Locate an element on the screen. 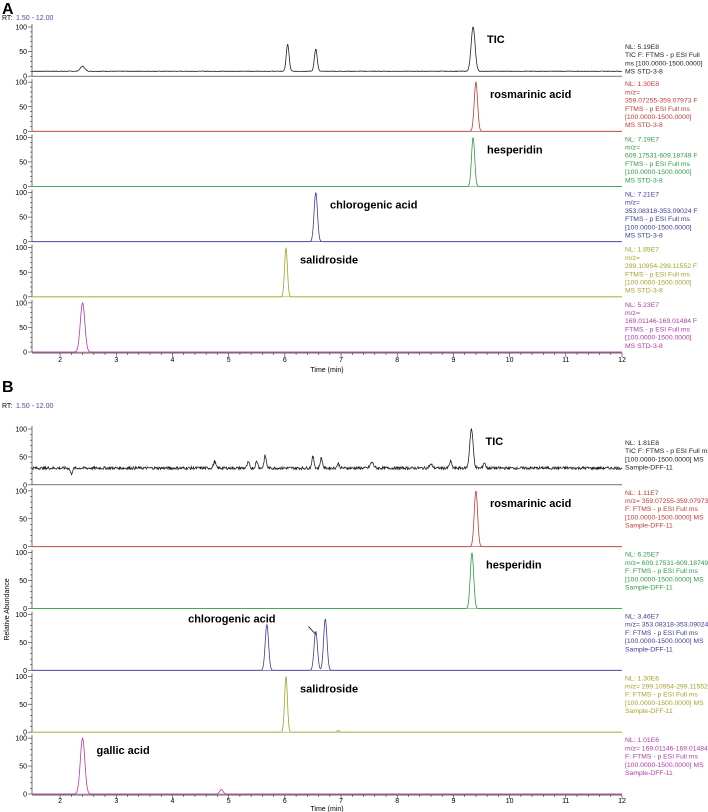 This screenshot has width=708, height=812. trace-info-line: ms [100.0000-1500.0000] is located at coordinates (664, 63).